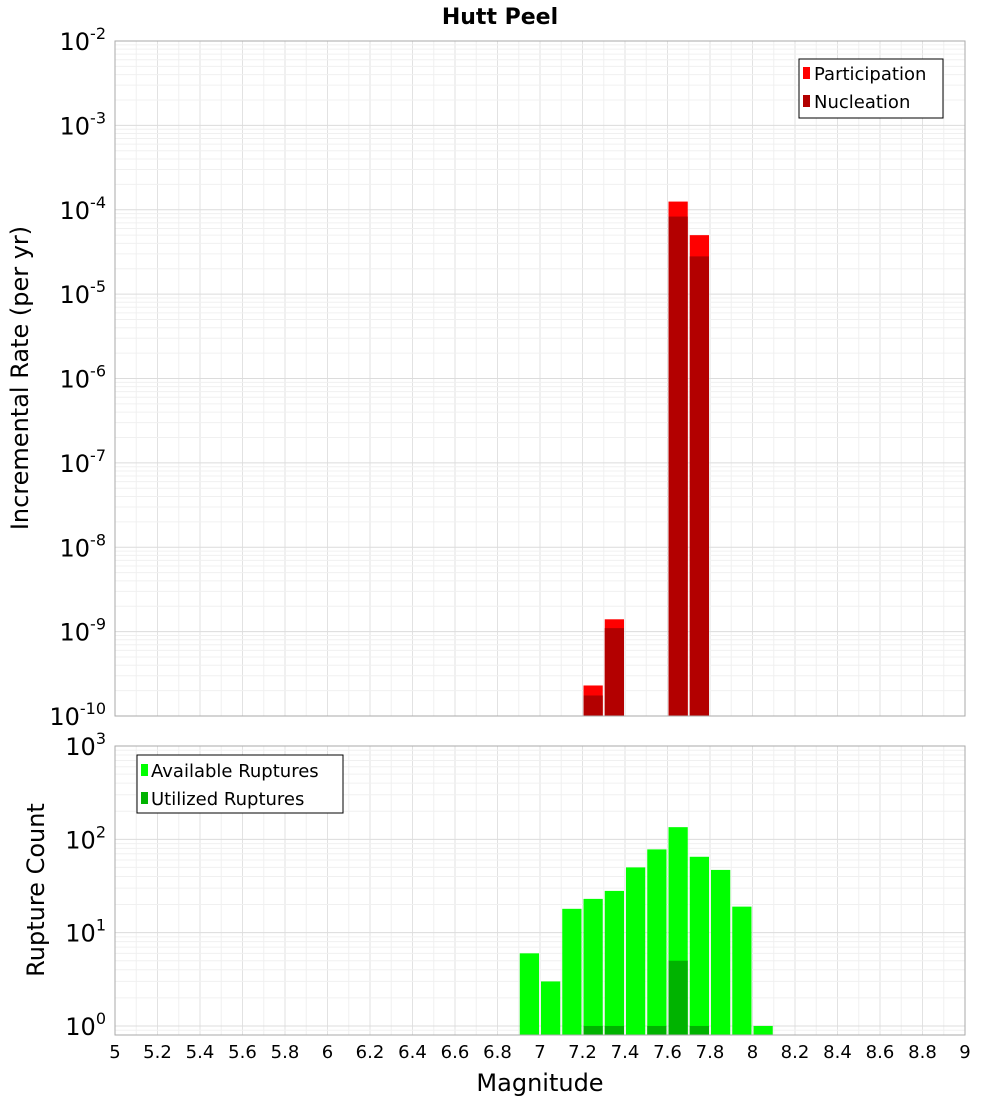 The image size is (1000, 1100). I want to click on legend-swatch-available, so click(144, 770).